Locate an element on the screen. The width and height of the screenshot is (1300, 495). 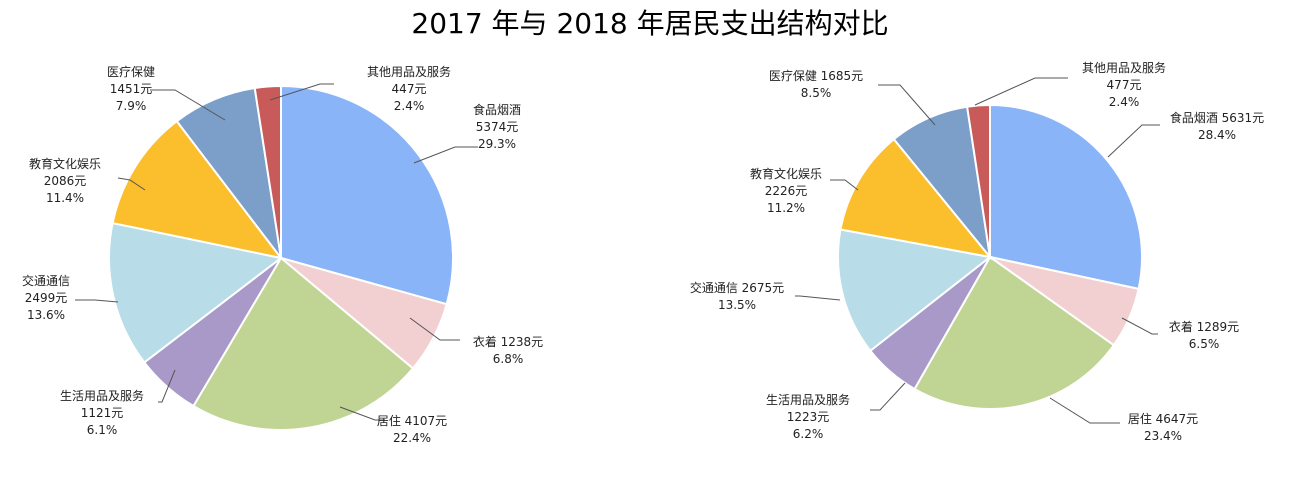
pie-2018-slice-food is located at coordinates (1066, 197).